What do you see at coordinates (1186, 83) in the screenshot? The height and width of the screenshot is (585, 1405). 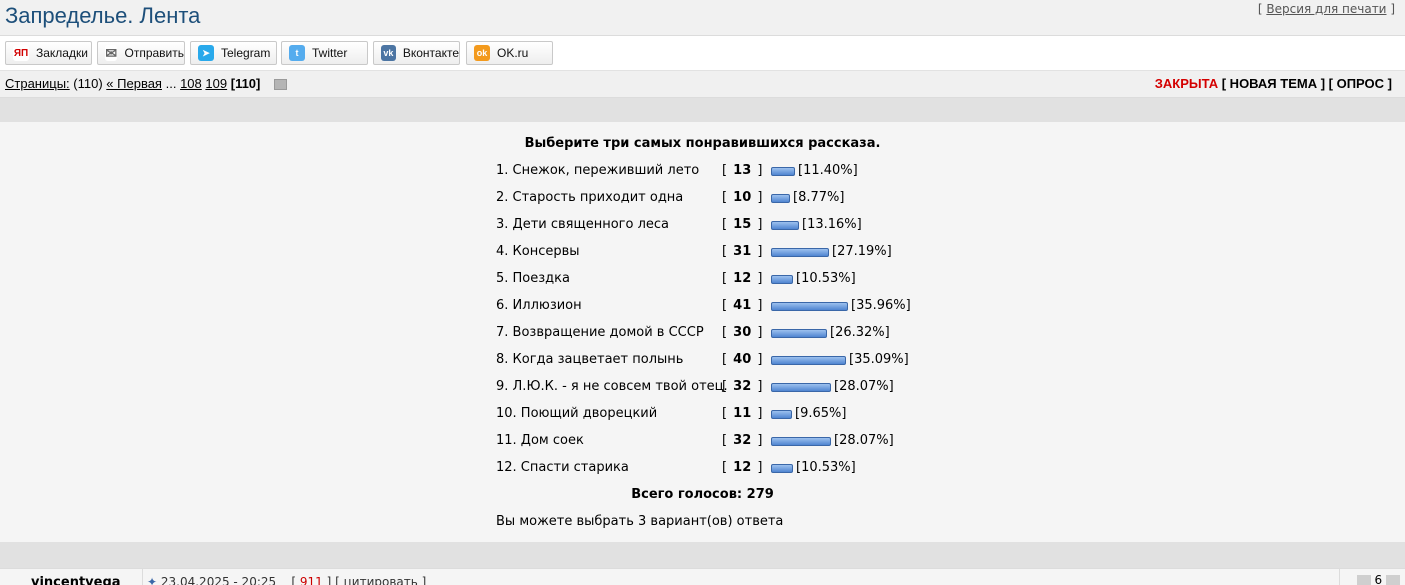 I see `topic-closed-label: ЗАКРЫТА` at bounding box center [1186, 83].